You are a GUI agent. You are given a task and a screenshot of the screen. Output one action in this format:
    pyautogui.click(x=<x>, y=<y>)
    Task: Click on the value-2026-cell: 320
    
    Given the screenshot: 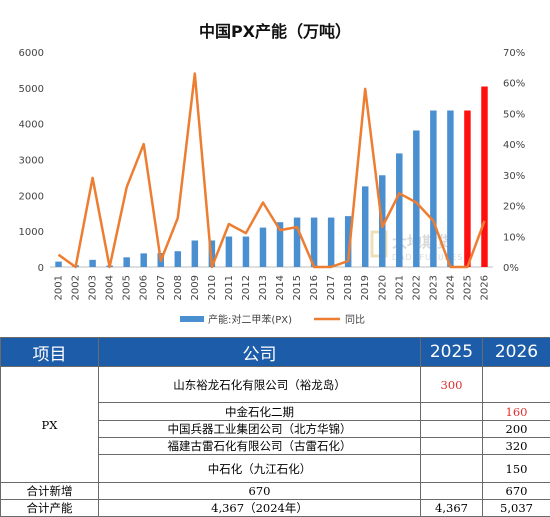 What is the action you would take?
    pyautogui.click(x=516, y=446)
    